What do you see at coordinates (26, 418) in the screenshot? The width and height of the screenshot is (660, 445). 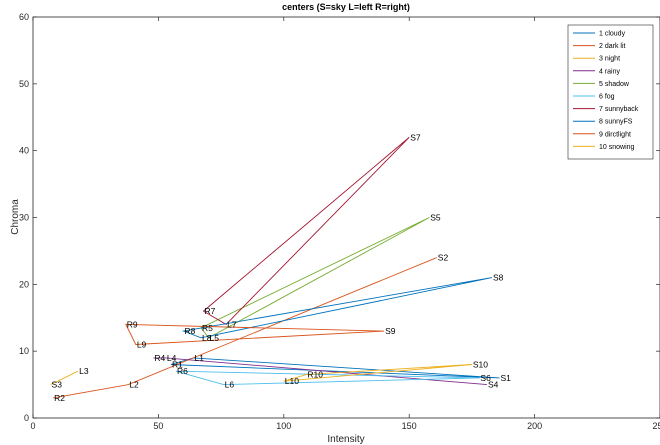 I see `y-tick-label: 0` at bounding box center [26, 418].